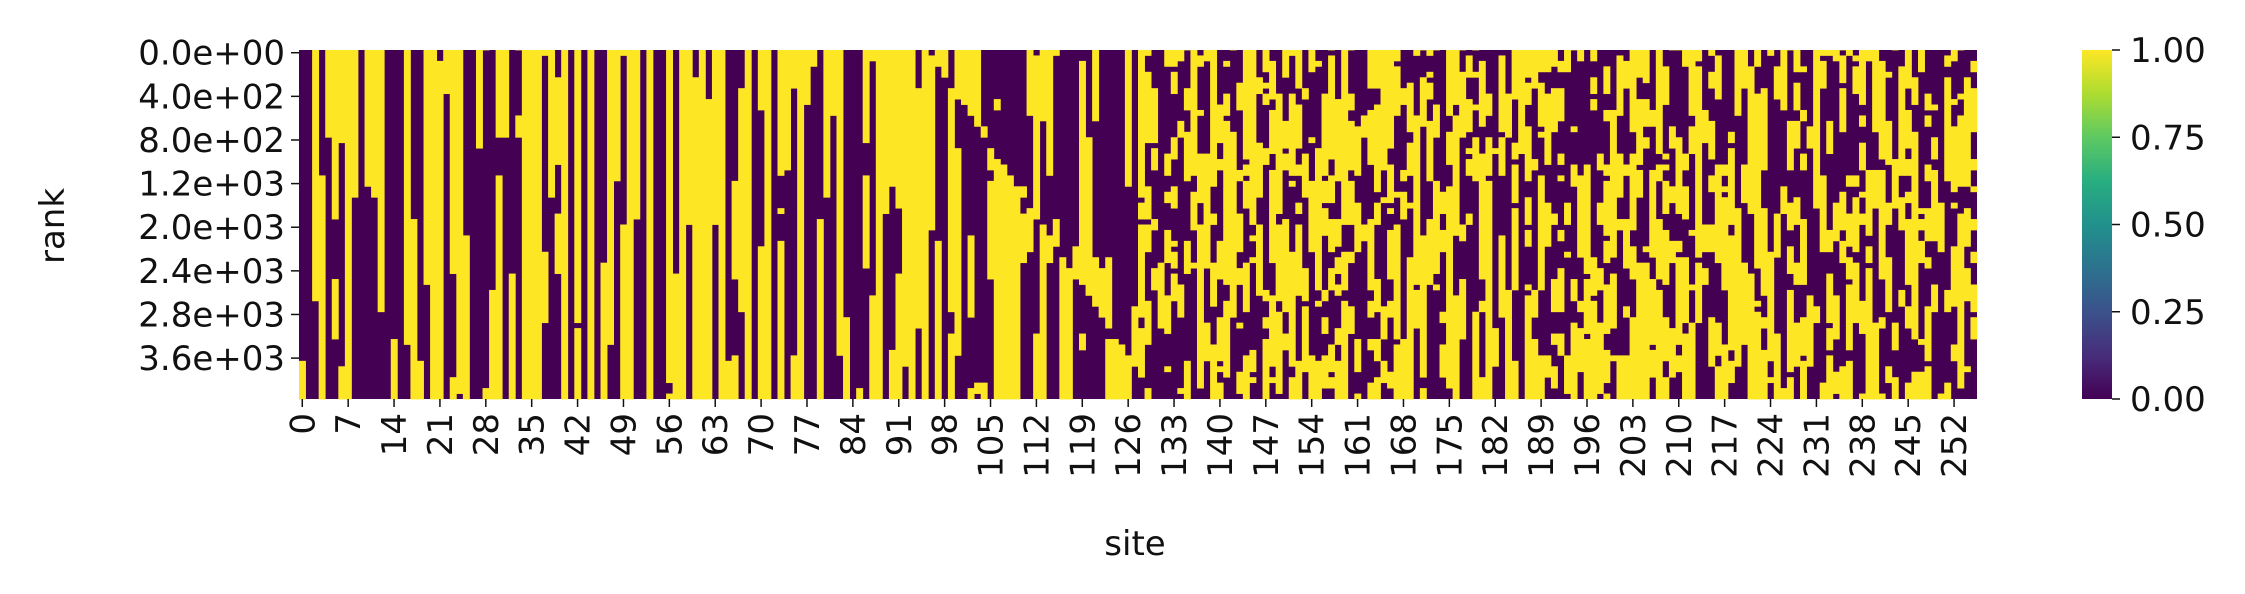 The width and height of the screenshot is (2245, 594). What do you see at coordinates (1359, 445) in the screenshot?
I see `x-tick-label: 161` at bounding box center [1359, 445].